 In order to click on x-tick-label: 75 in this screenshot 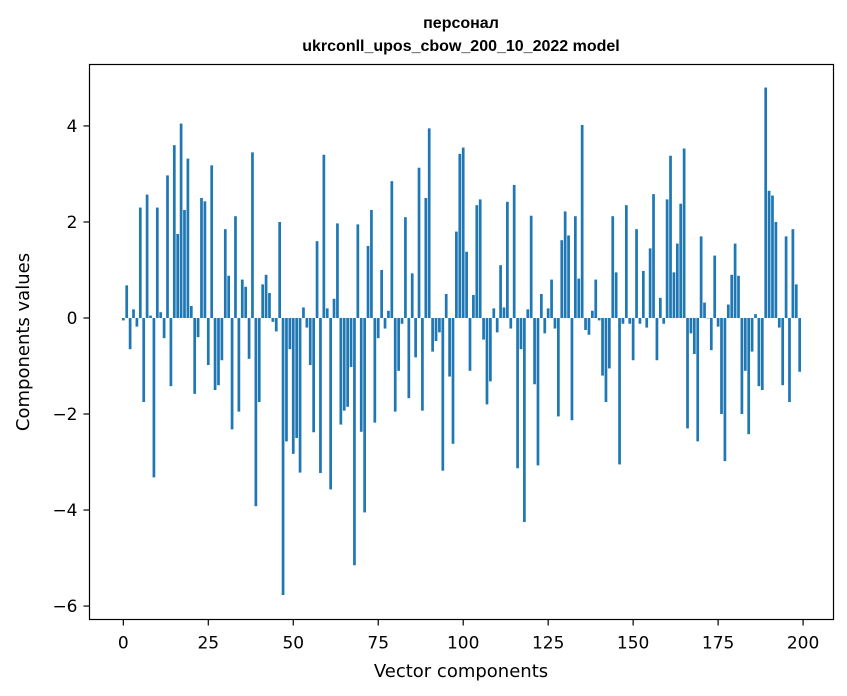, I will do `click(378, 644)`.